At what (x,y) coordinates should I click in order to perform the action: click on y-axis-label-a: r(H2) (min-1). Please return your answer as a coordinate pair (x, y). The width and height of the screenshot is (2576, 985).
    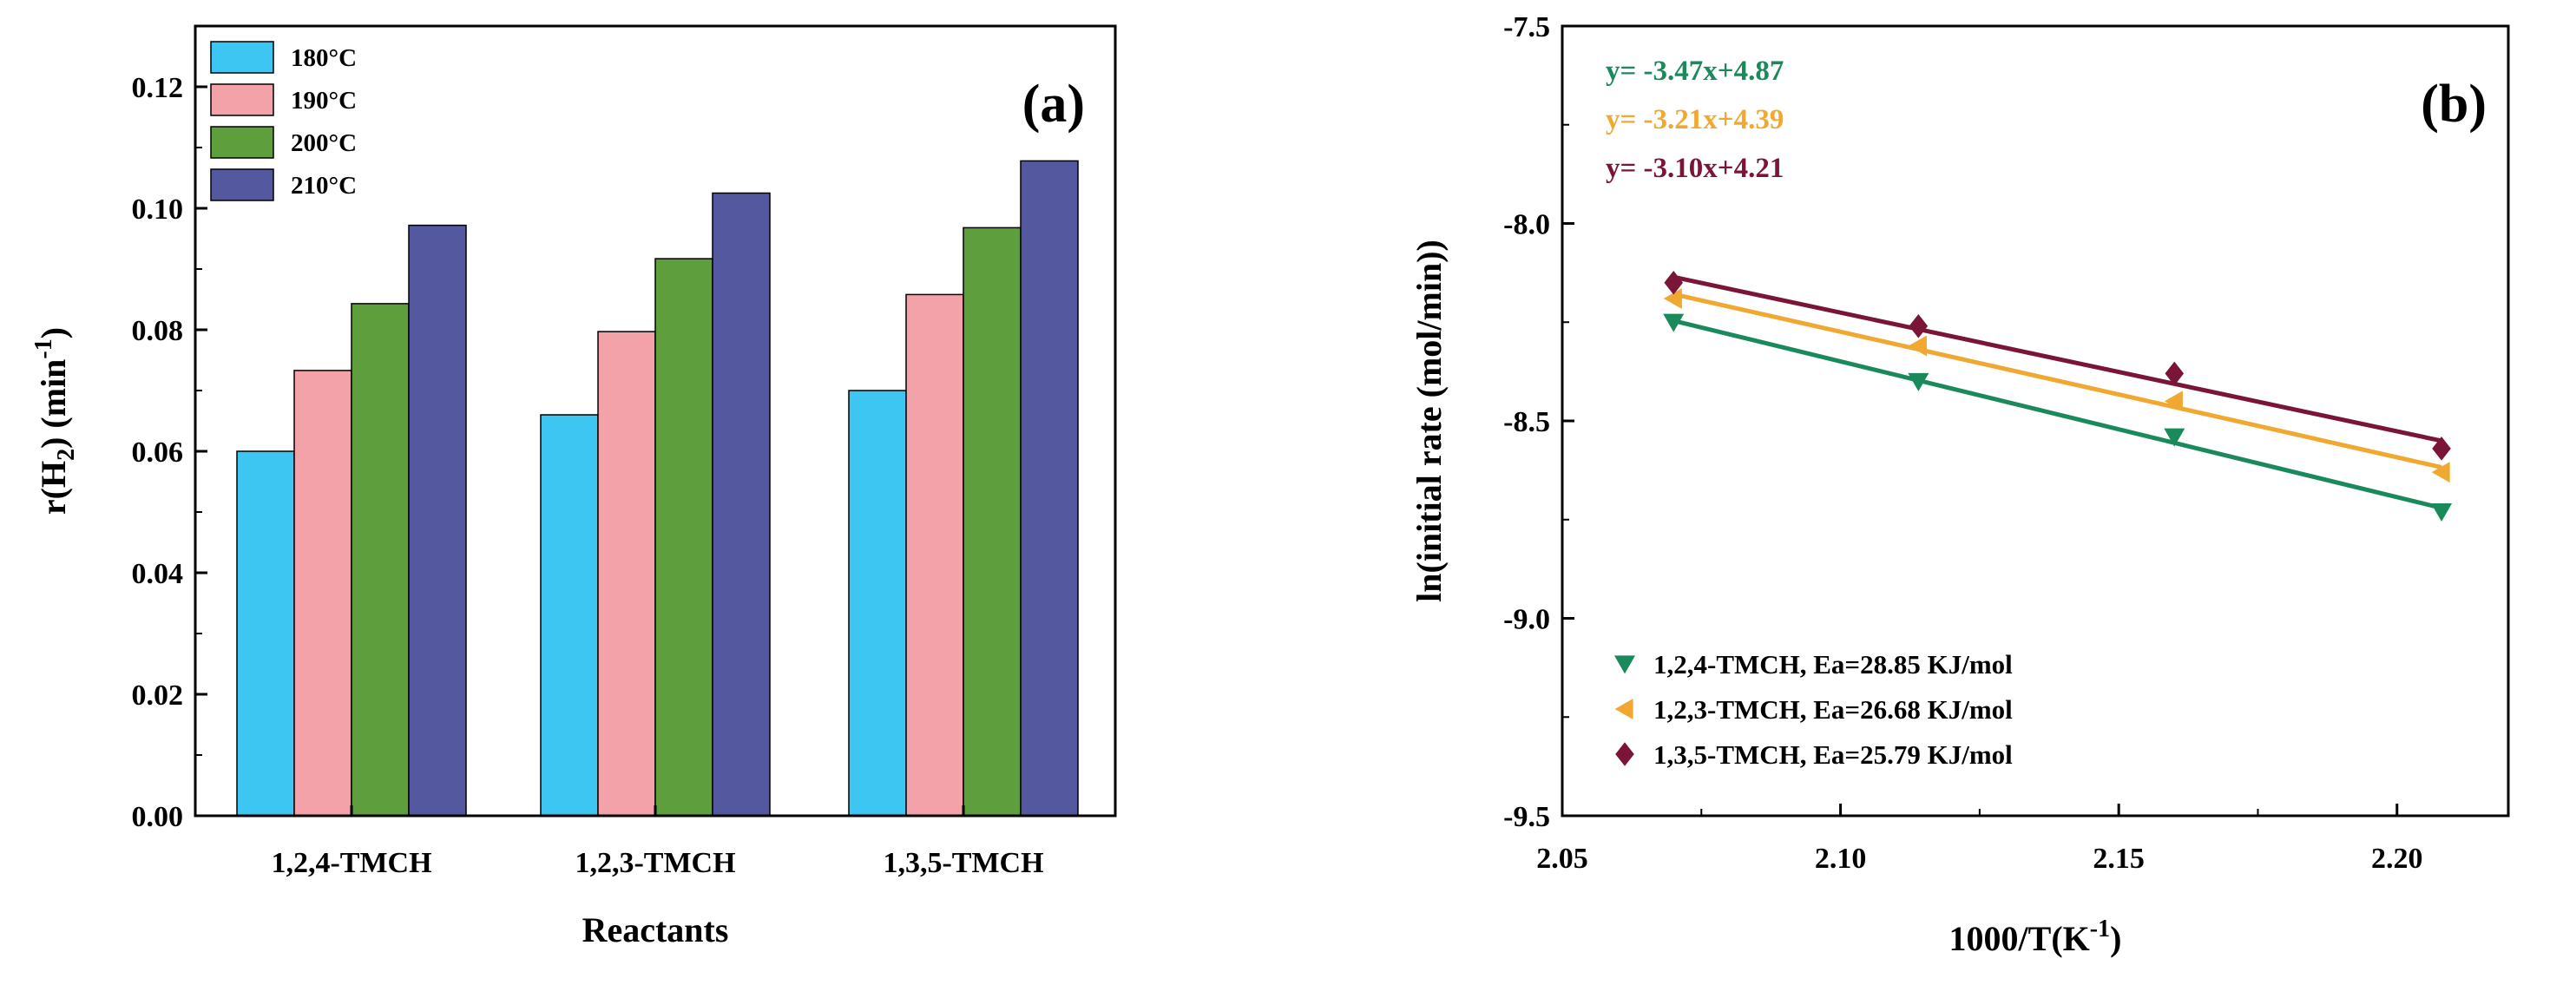
    Looking at the image, I should click on (55, 421).